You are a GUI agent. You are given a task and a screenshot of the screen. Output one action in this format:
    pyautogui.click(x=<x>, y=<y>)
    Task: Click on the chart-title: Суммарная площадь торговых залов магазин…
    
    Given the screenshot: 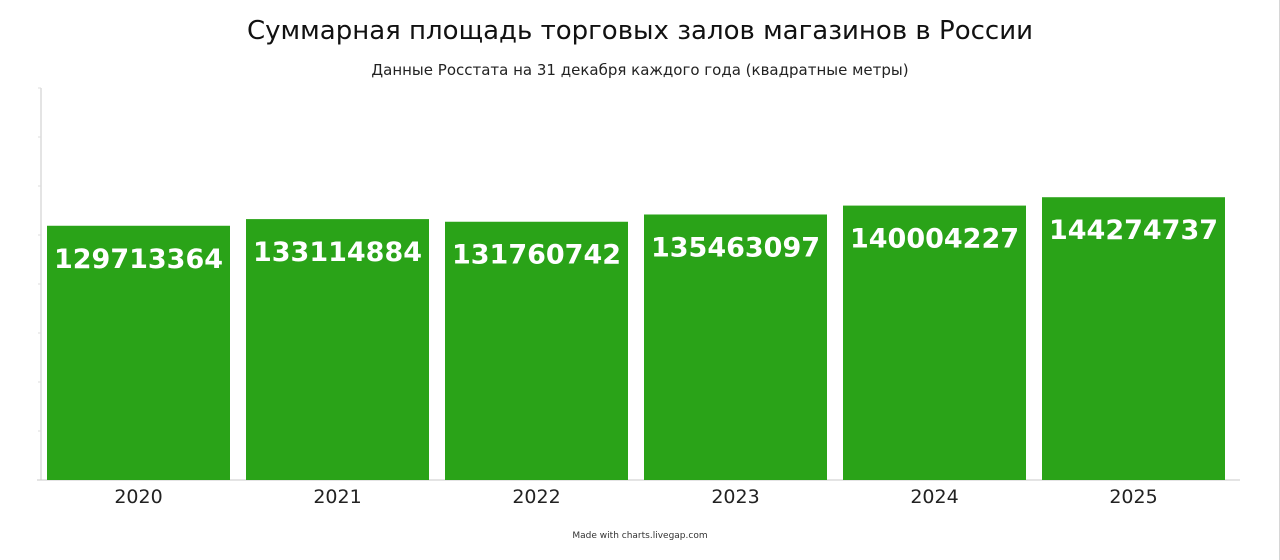 What is the action you would take?
    pyautogui.click(x=640, y=31)
    